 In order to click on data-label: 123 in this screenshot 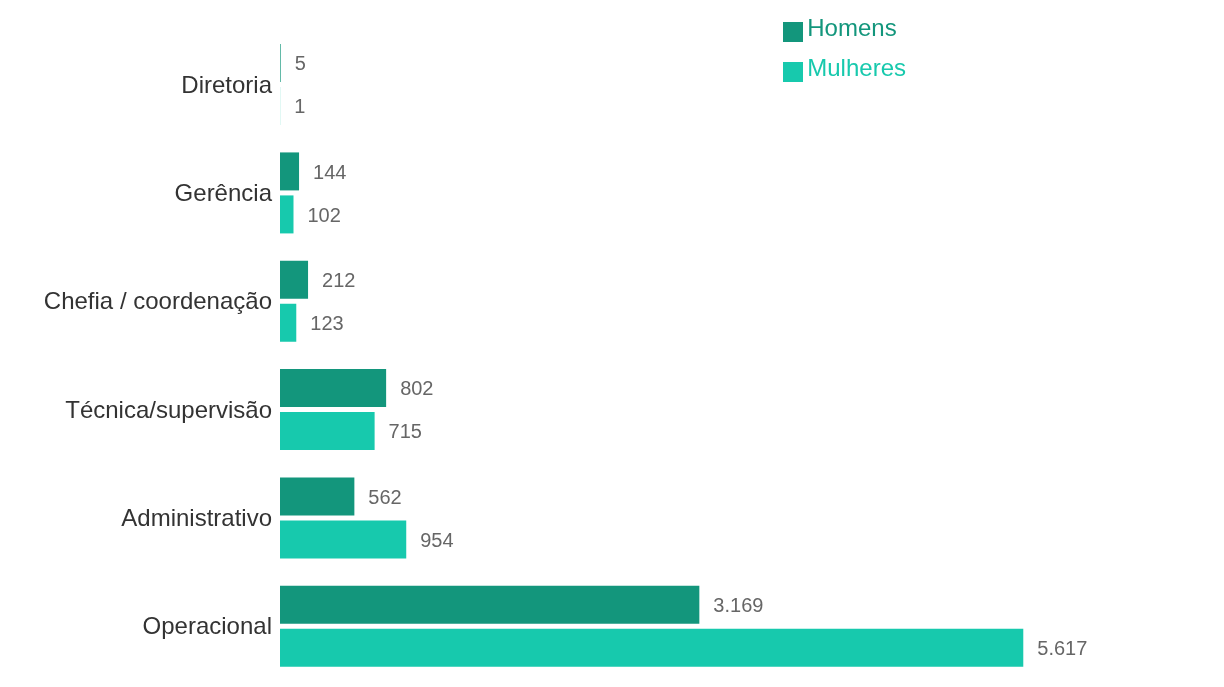, I will do `click(327, 322)`.